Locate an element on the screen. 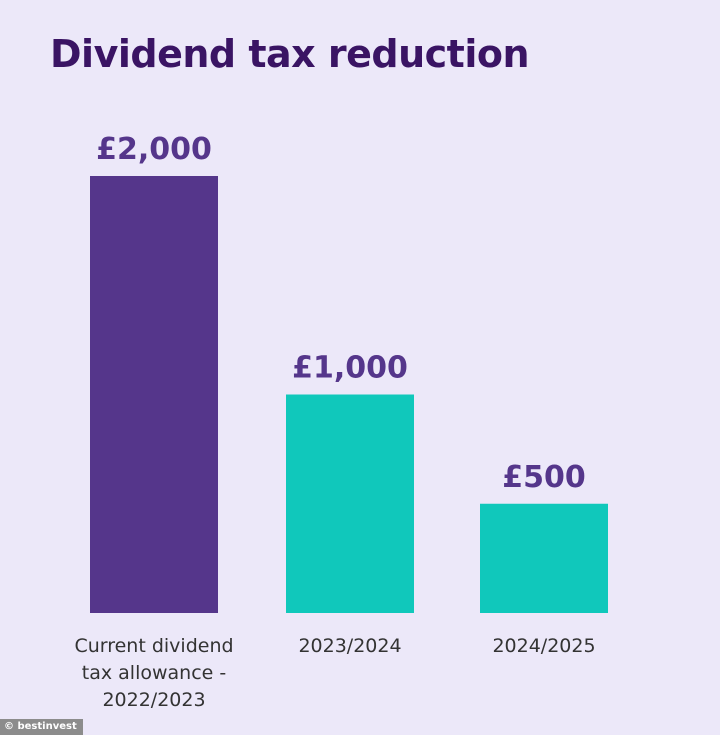 This screenshot has width=720, height=735. category-label-2: 2023/2024 is located at coordinates (349, 646).